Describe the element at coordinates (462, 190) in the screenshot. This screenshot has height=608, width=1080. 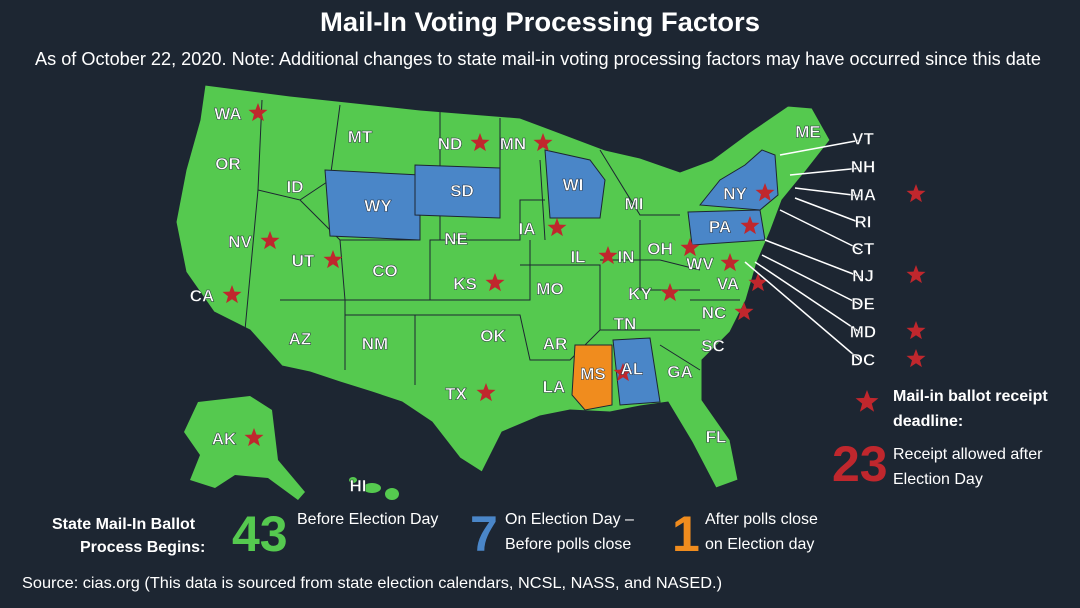
I see `state-label: SD` at that location.